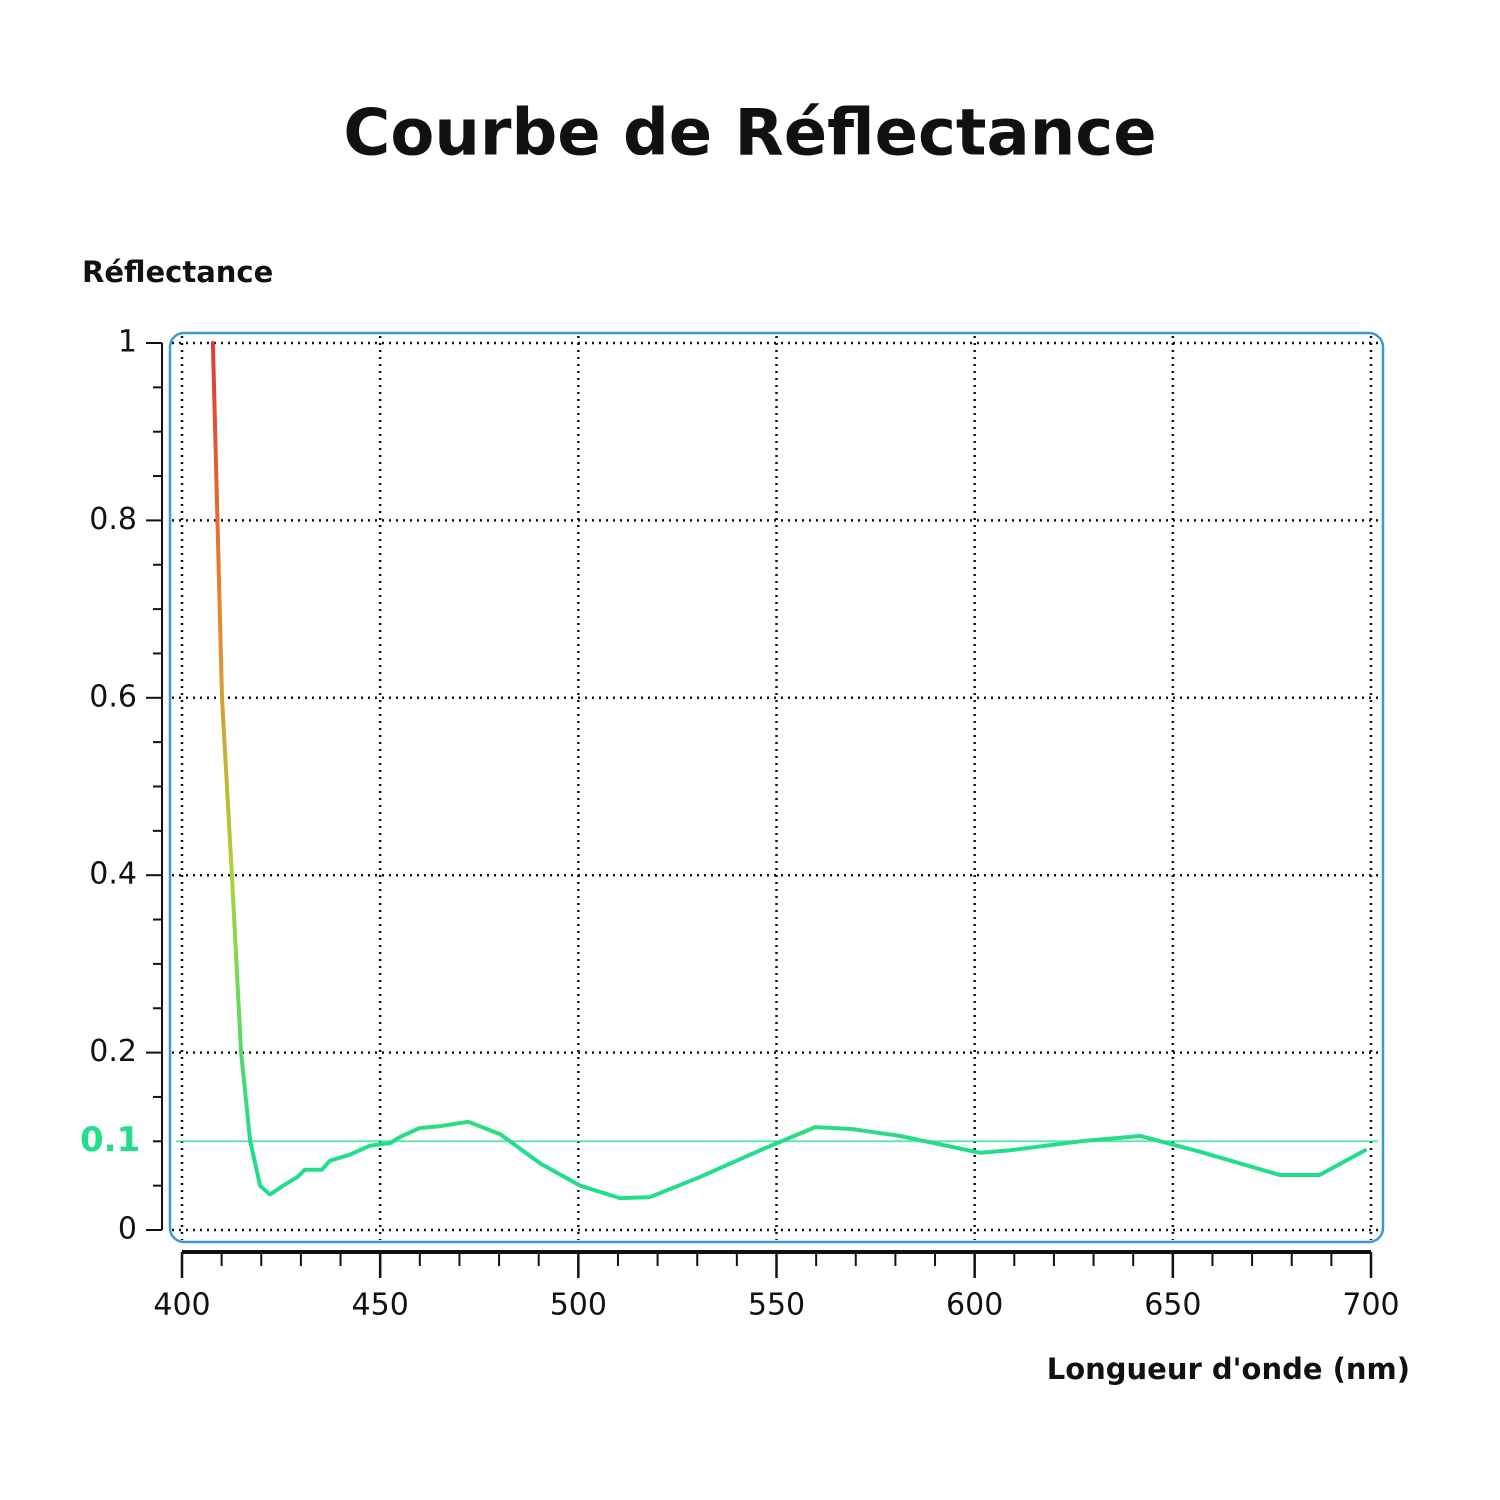 Image resolution: width=1500 pixels, height=1500 pixels. Describe the element at coordinates (113, 519) in the screenshot. I see `y-tick-label: 0.8` at that location.